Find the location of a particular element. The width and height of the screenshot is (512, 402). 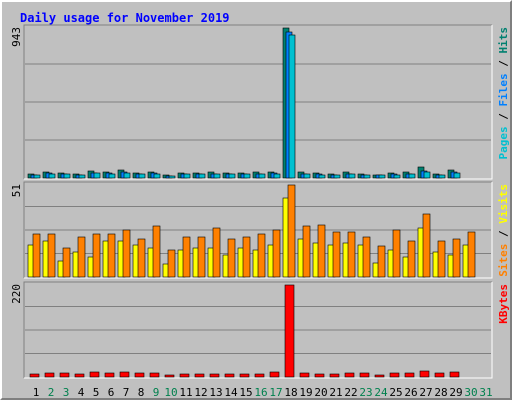

legend: Sites / Visits is located at coordinates (503, 230).